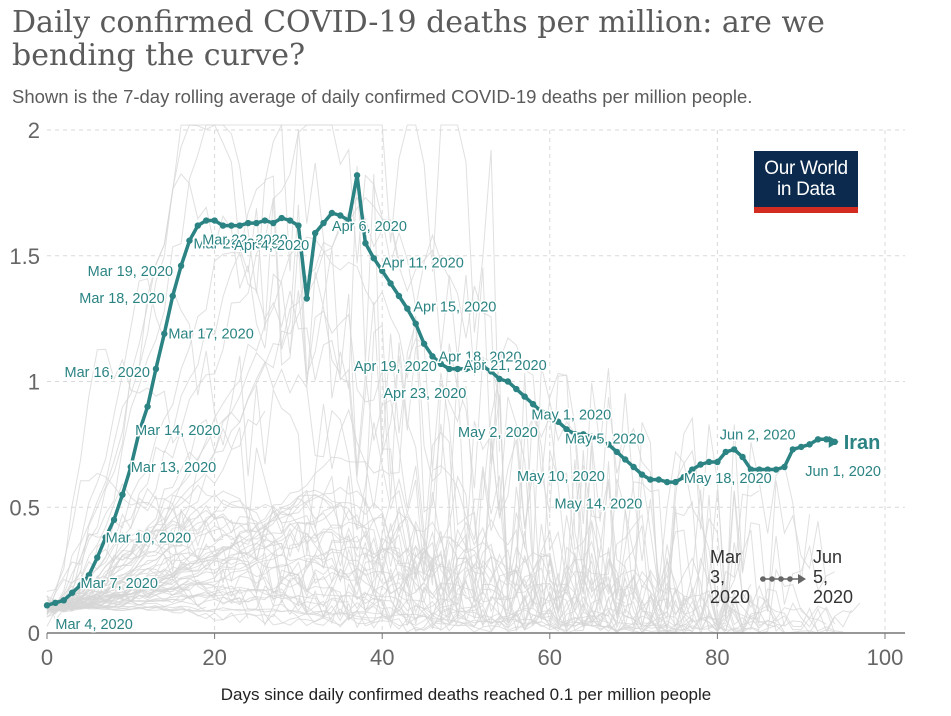 This screenshot has width=951, height=716. Describe the element at coordinates (802, 579) in the screenshot. I see `timeline-arrowhead` at that location.